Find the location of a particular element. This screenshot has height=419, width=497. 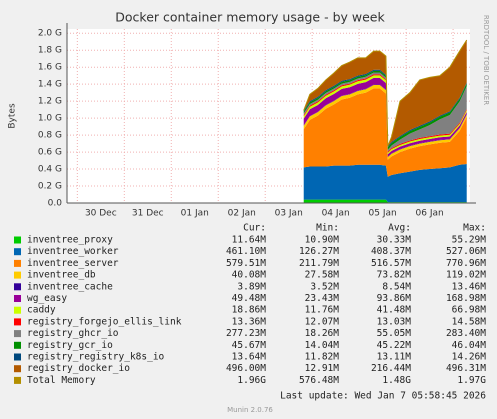

legend-label: inventree_cache is located at coordinates (70, 286).